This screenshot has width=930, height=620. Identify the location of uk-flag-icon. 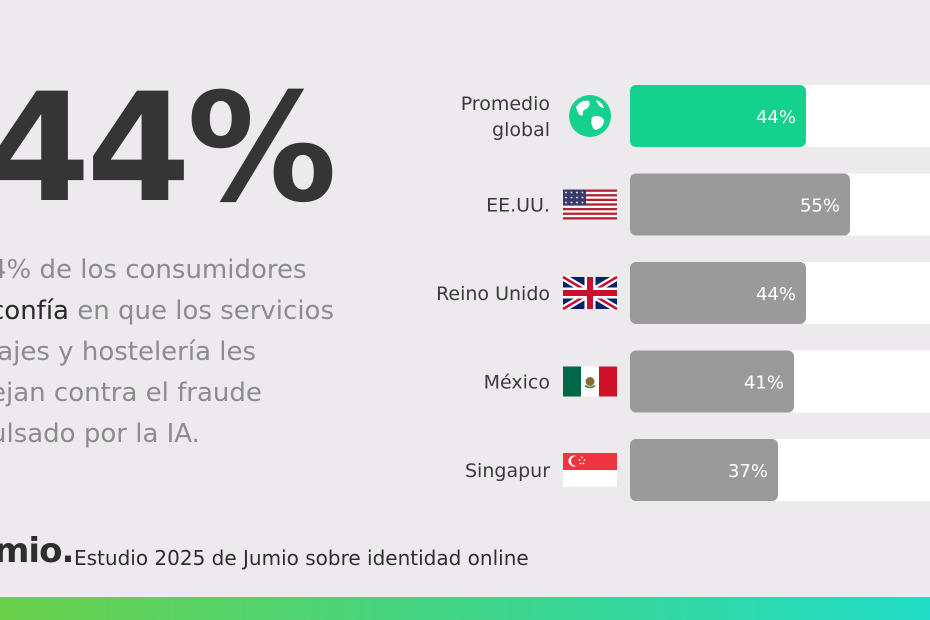
(590, 293).